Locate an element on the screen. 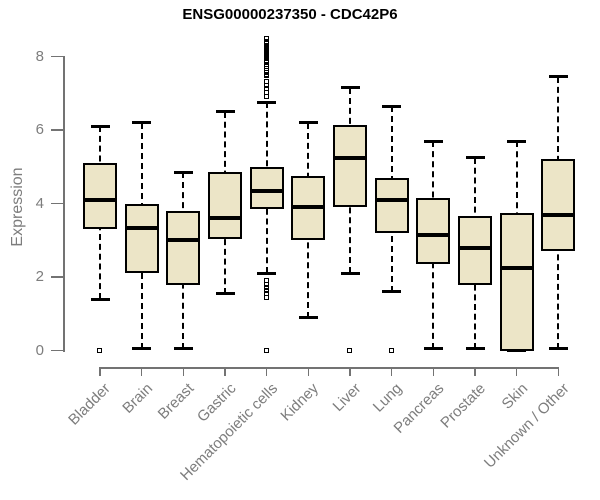 Image resolution: width=600 pixels, height=500 pixels. x-axis-label: Bladder is located at coordinates (90, 404).